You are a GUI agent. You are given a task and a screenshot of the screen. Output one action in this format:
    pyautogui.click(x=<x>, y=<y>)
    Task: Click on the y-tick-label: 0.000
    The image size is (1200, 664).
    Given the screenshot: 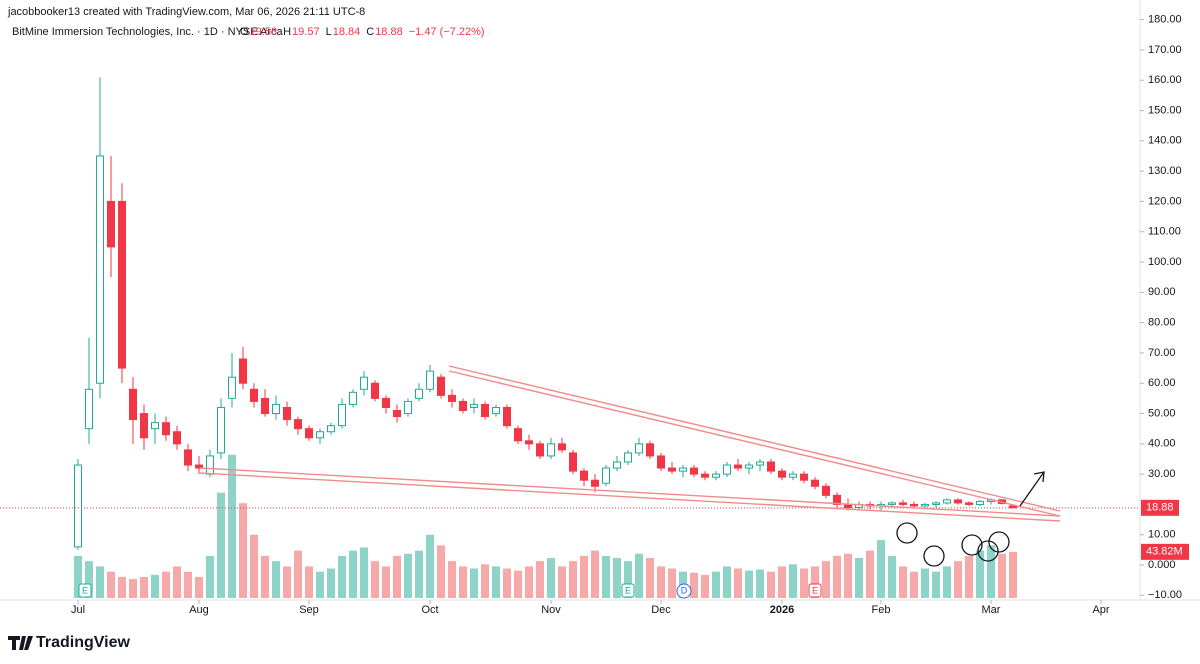 What is the action you would take?
    pyautogui.click(x=1162, y=565)
    